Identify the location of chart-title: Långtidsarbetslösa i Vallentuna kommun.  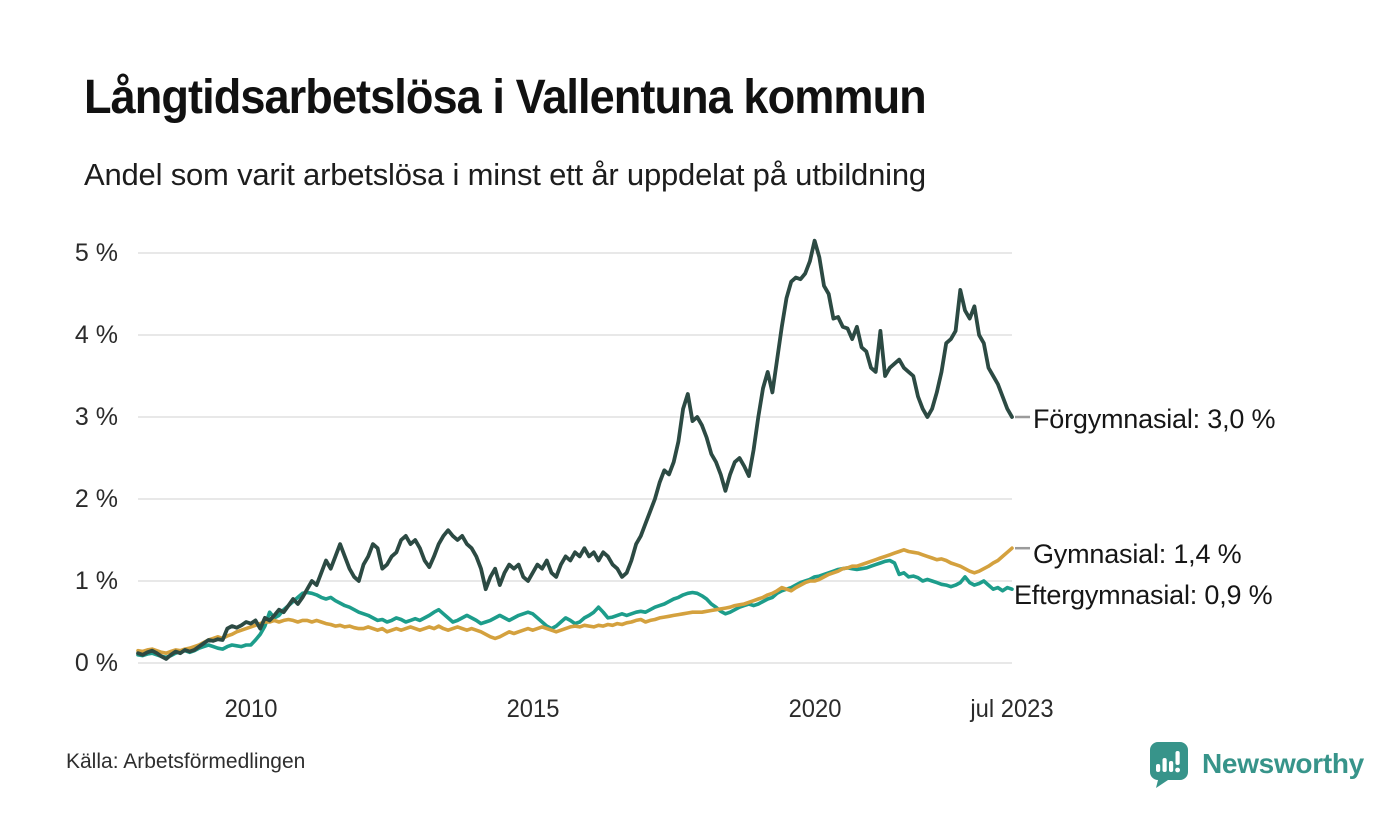
(505, 97).